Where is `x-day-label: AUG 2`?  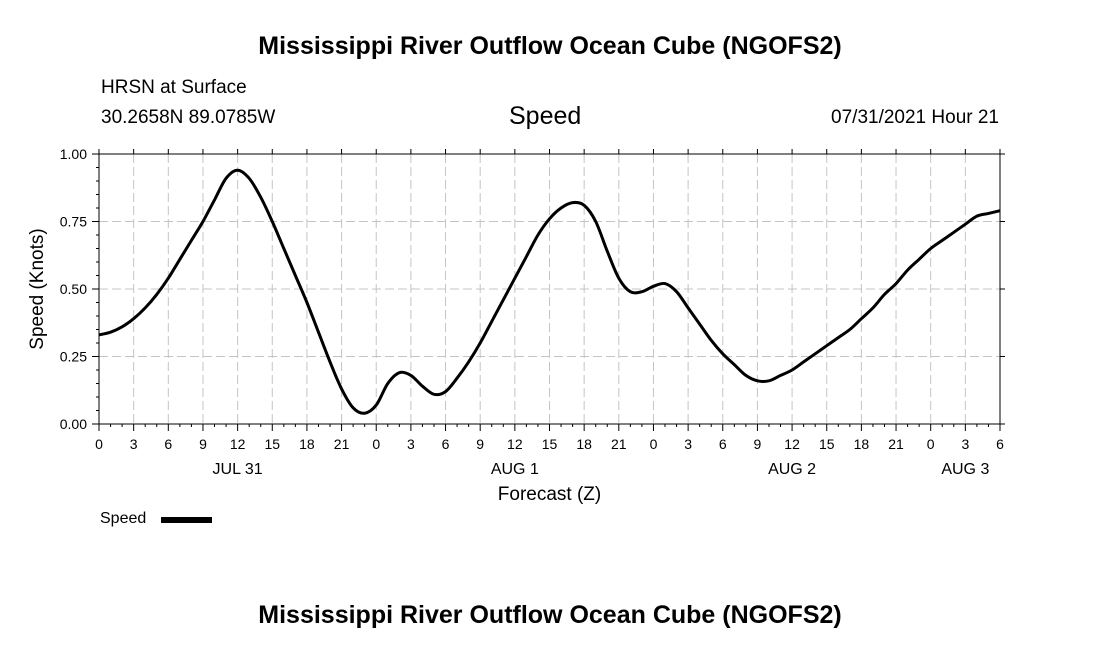 x-day-label: AUG 2 is located at coordinates (792, 469).